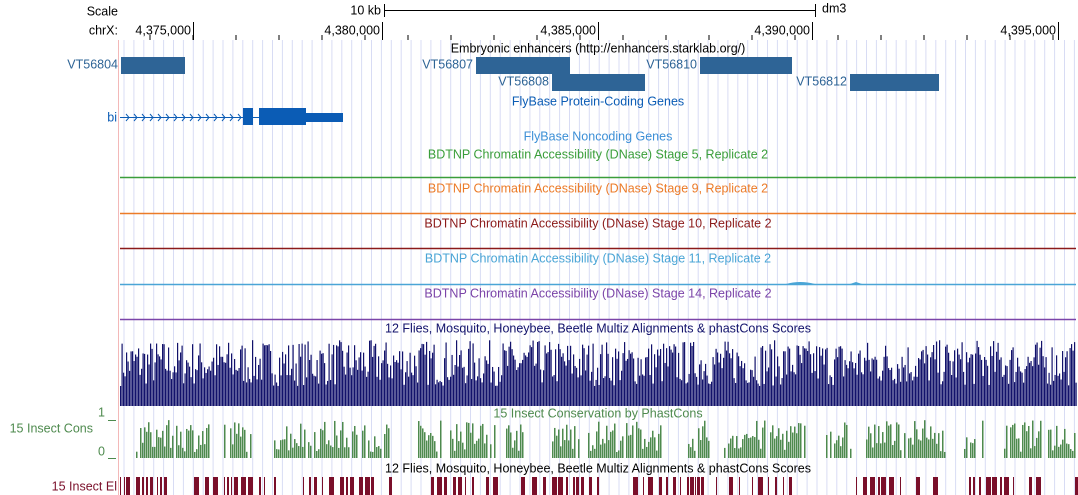 This screenshot has height=495, width=1078. I want to click on ruler-tick-label: 4,390,000, so click(782, 30).